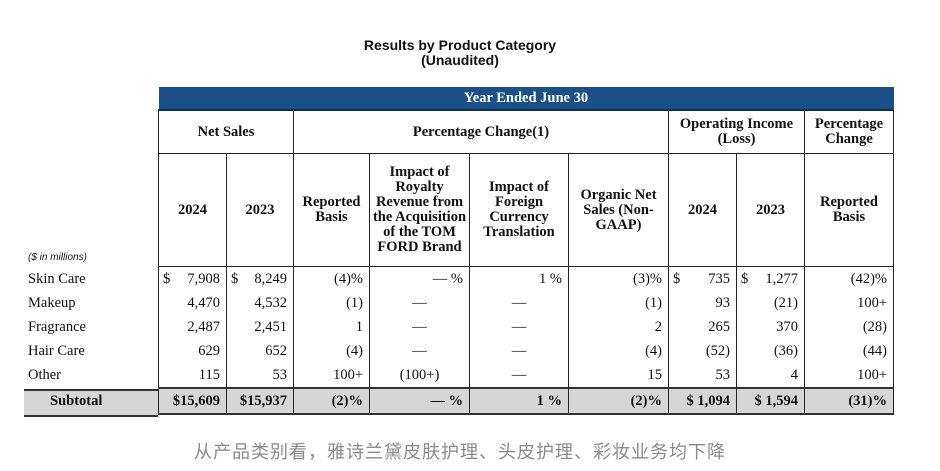  Describe the element at coordinates (260, 278) in the screenshot. I see `cell-ns-2023: $8,249` at that location.